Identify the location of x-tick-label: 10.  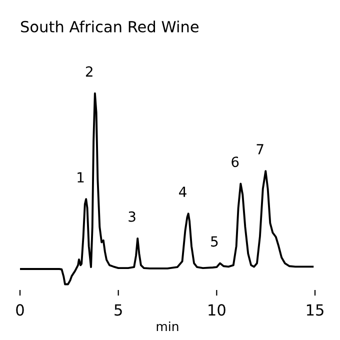
(217, 310).